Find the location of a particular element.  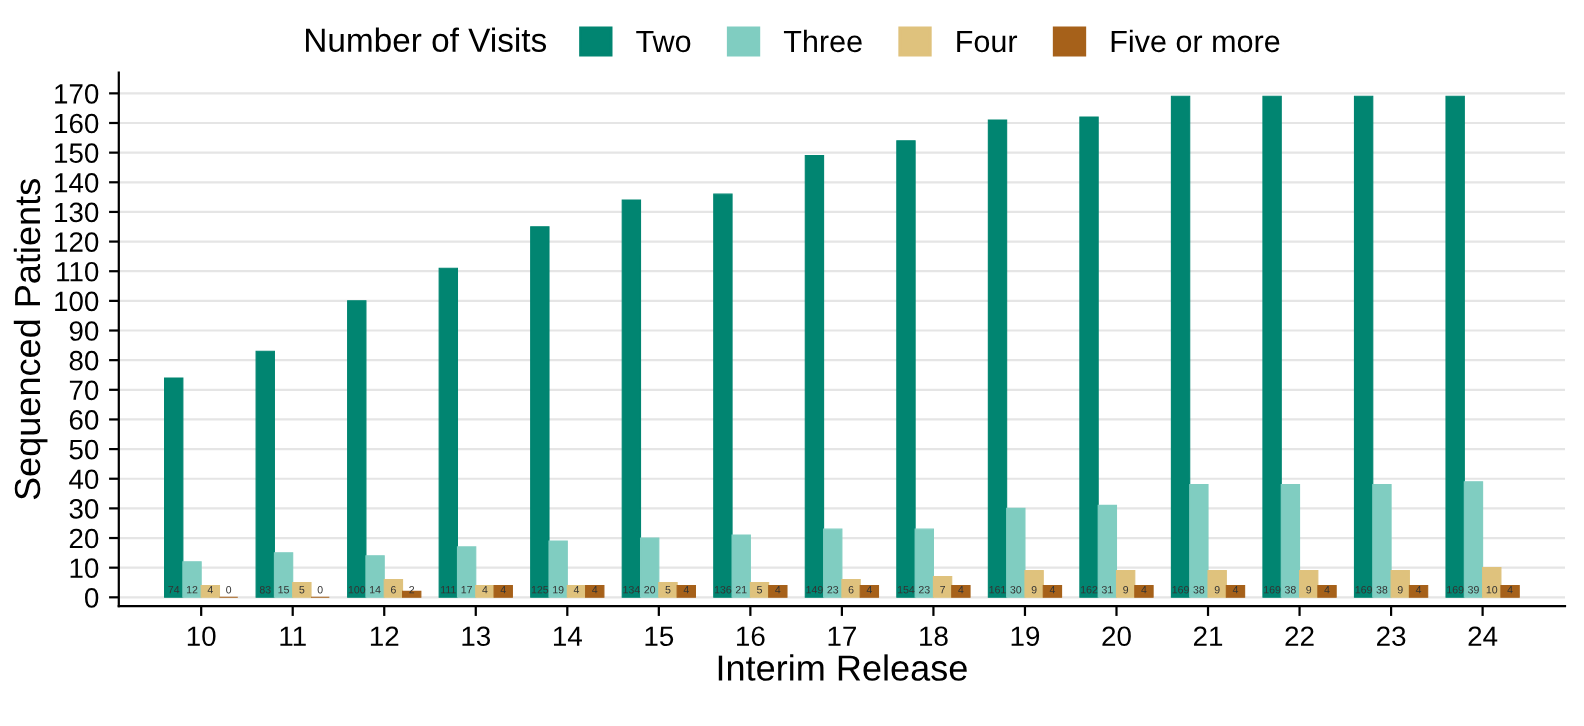

y-tick-label: 170 is located at coordinates (77, 94).